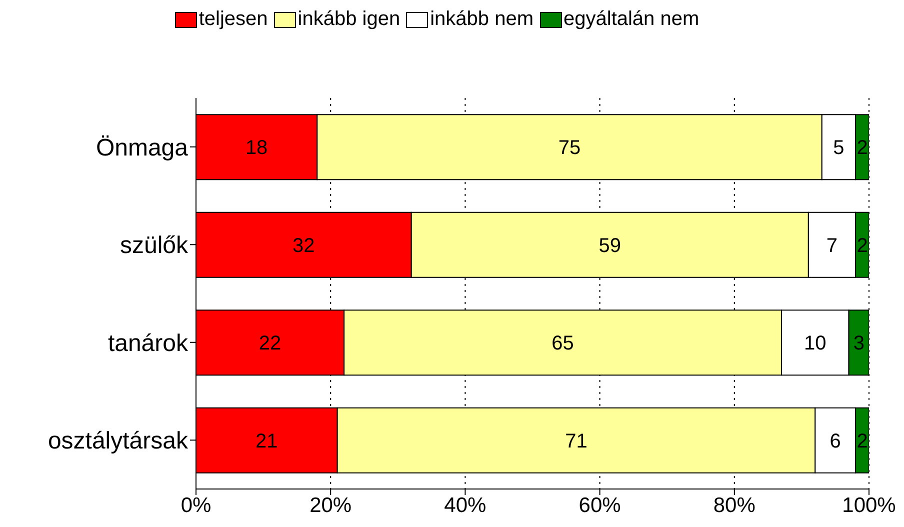 The width and height of the screenshot is (904, 527). I want to click on legend-label: inkább igen, so click(348, 19).